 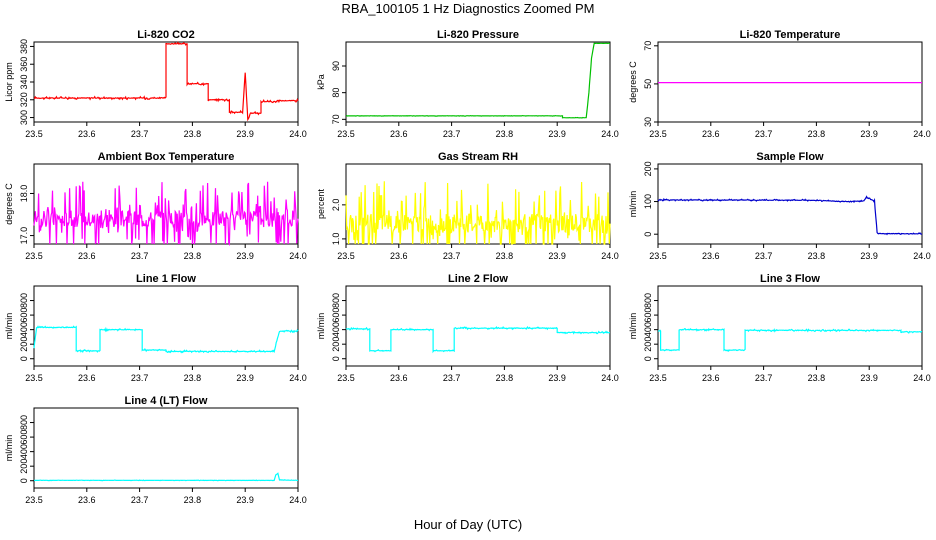 What do you see at coordinates (24, 451) in the screenshot?
I see `y-tick-label: 400` at bounding box center [24, 451].